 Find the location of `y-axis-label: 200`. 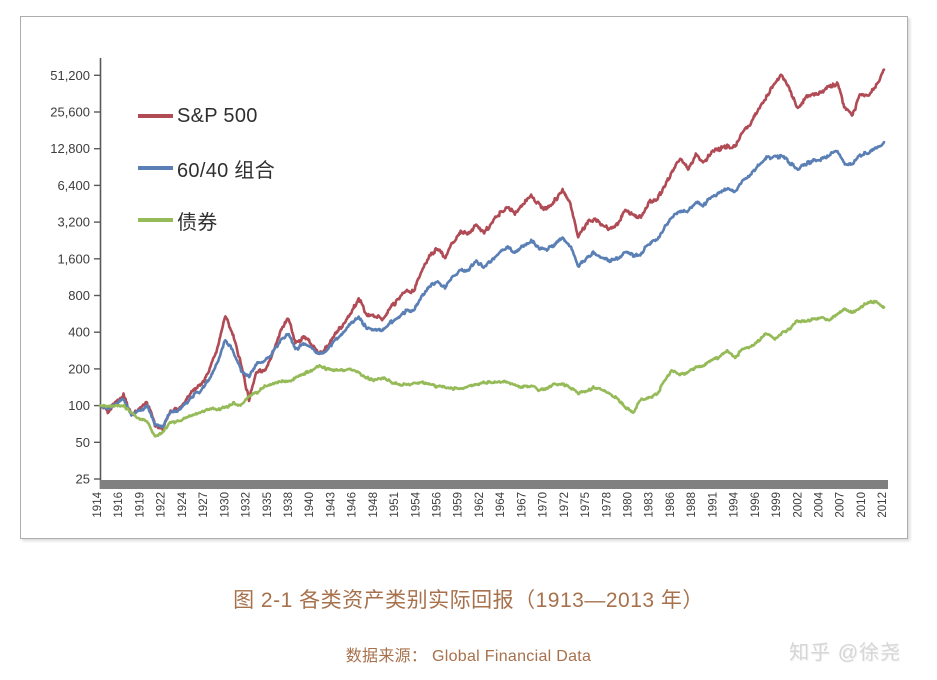

y-axis-label: 200 is located at coordinates (79, 368).